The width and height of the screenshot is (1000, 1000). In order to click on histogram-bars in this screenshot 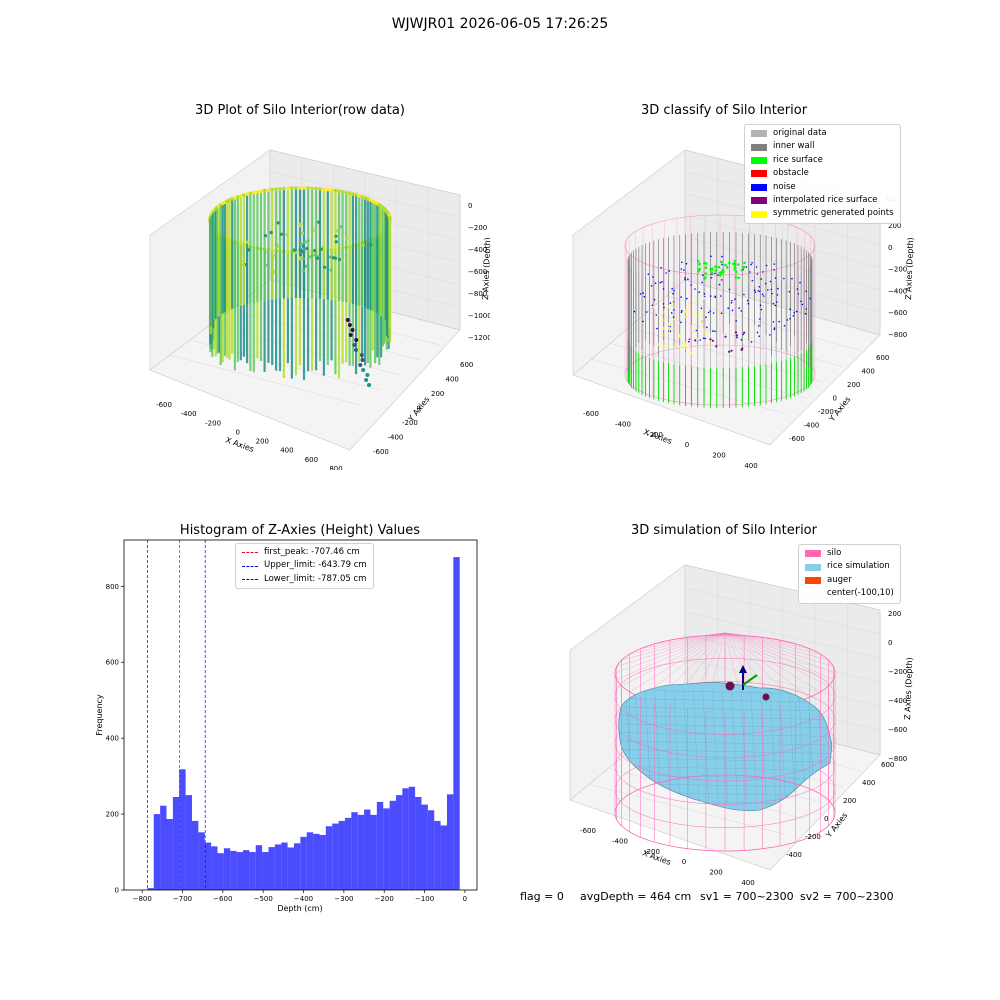, I will do `click(303, 723)`.